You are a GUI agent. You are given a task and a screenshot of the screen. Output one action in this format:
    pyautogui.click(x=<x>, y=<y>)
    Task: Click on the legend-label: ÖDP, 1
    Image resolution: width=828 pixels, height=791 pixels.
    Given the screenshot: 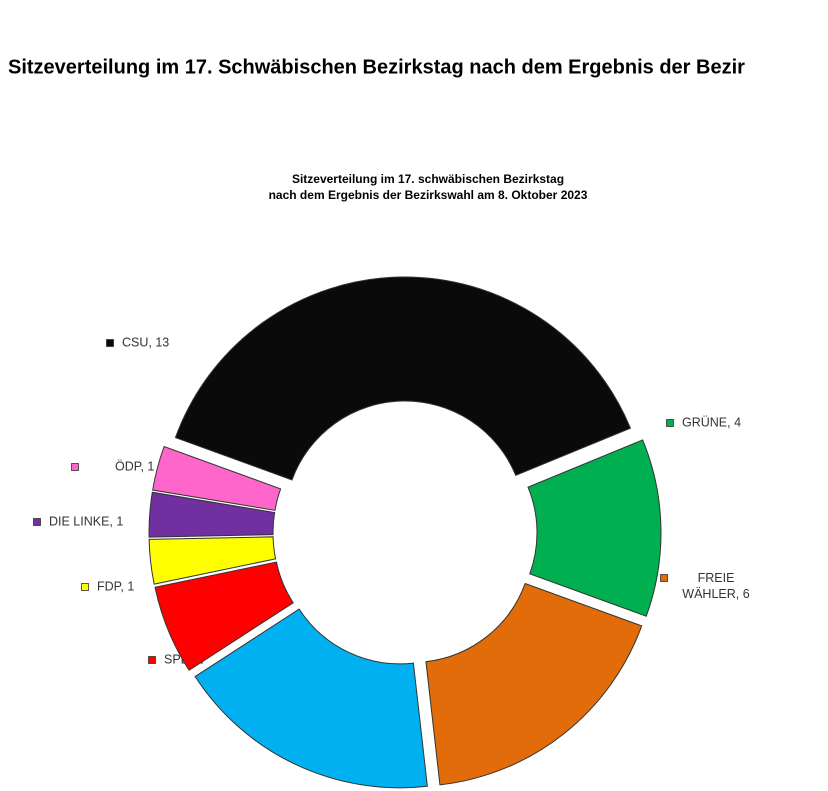 What is the action you would take?
    pyautogui.click(x=134, y=466)
    